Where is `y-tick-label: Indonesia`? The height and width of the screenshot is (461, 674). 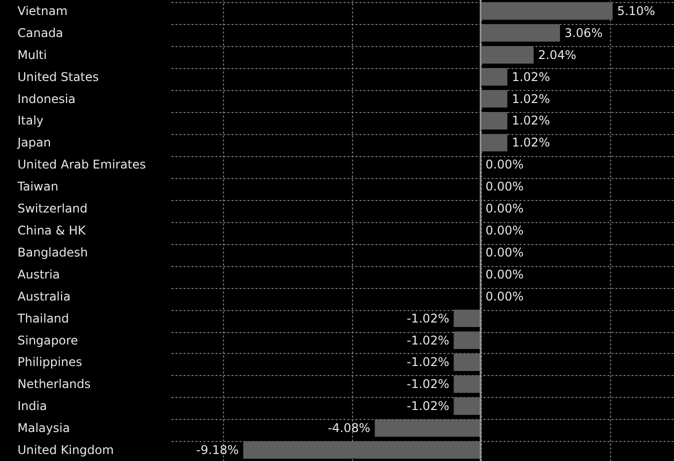
y-tick-label: Indonesia is located at coordinates (47, 99).